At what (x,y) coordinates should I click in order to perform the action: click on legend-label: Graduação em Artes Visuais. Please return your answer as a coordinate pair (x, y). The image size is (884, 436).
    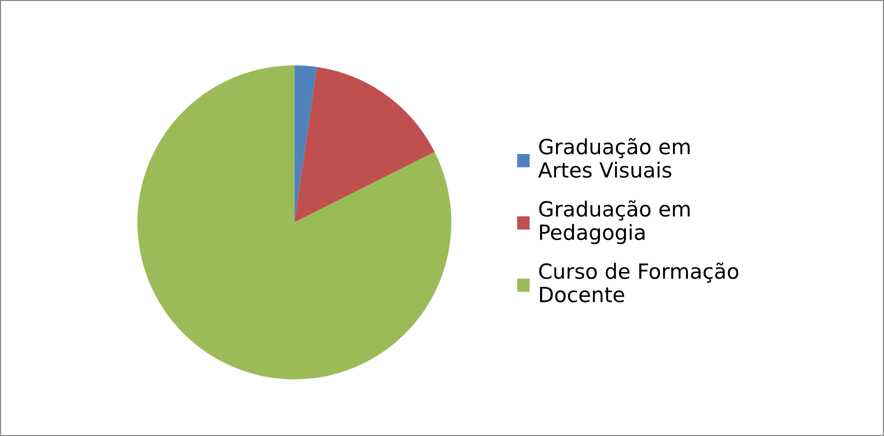
    Looking at the image, I should click on (614, 158).